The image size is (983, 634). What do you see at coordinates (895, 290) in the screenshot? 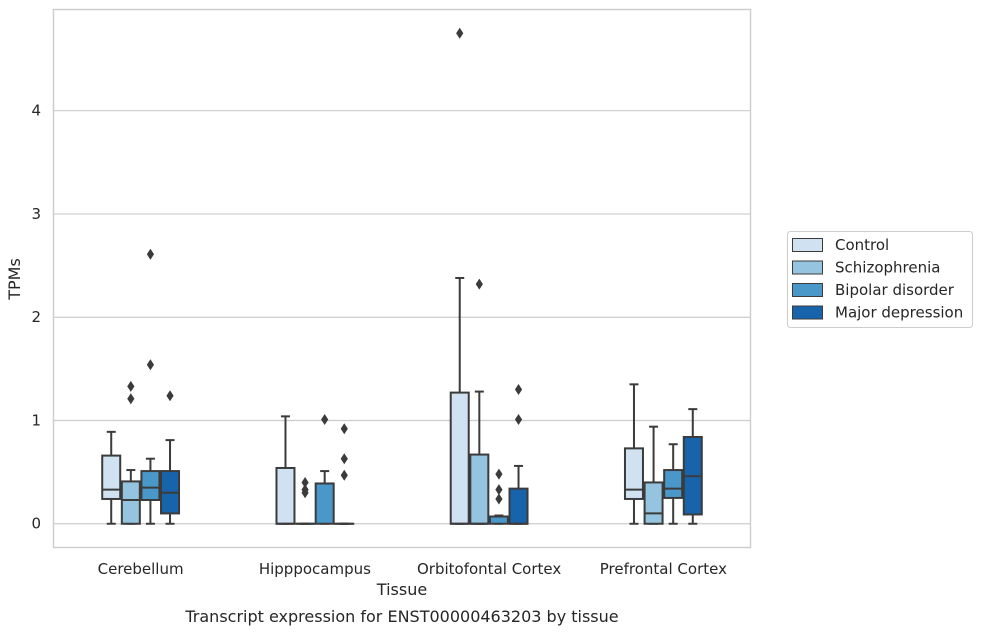
I see `legend-label-bipolar-disorder: Bipolar disorder` at bounding box center [895, 290].